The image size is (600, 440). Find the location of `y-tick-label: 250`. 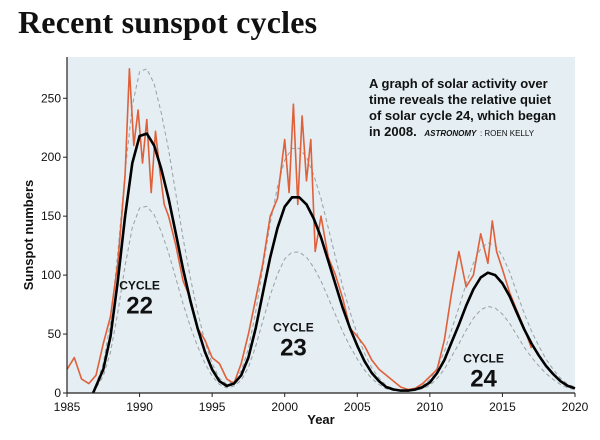

y-tick-label: 250 is located at coordinates (51, 98).